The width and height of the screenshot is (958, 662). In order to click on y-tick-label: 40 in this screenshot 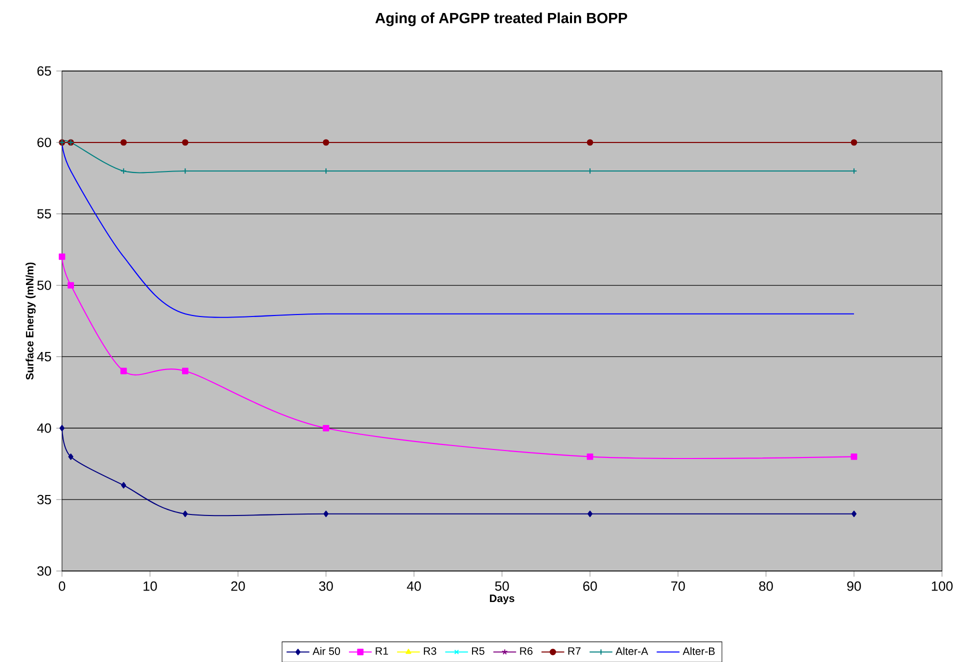, I will do `click(44, 428)`.